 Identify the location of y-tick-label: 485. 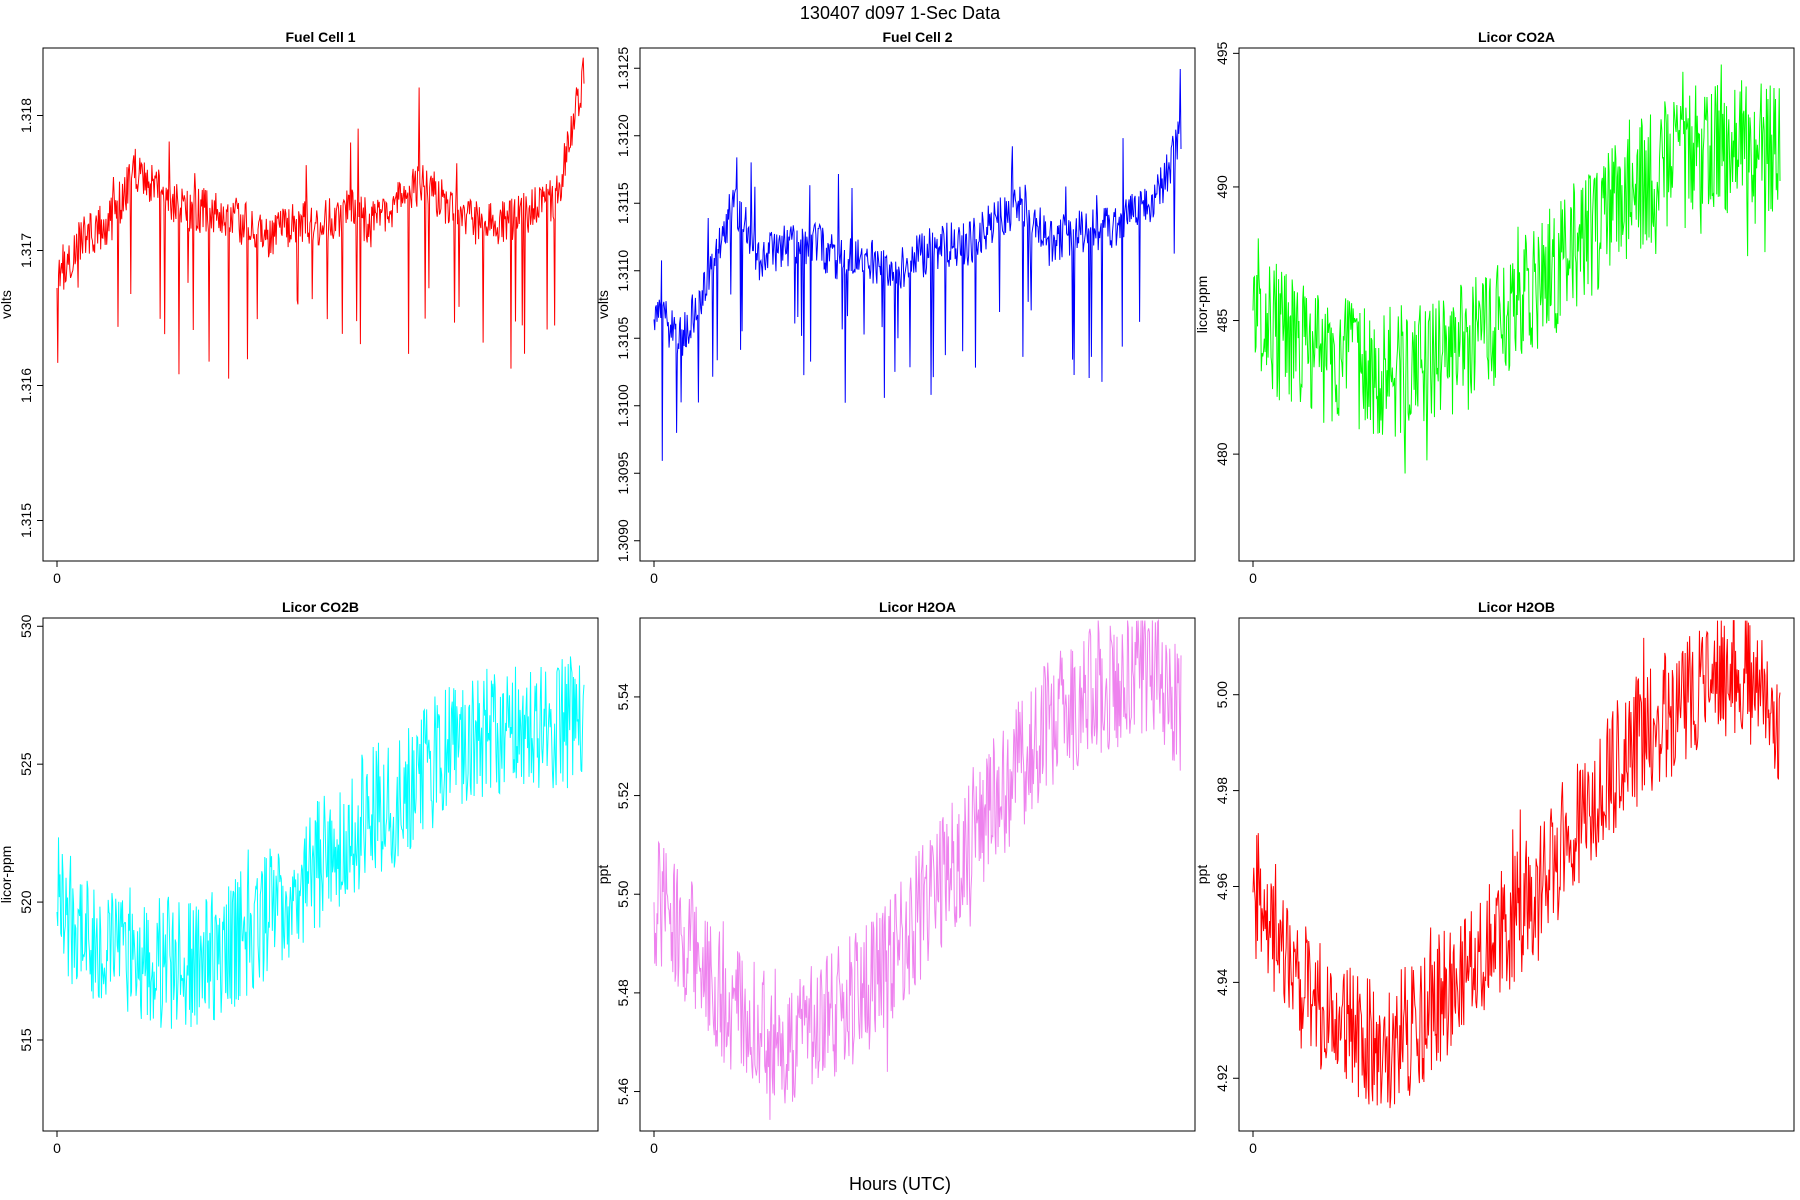
(1222, 321).